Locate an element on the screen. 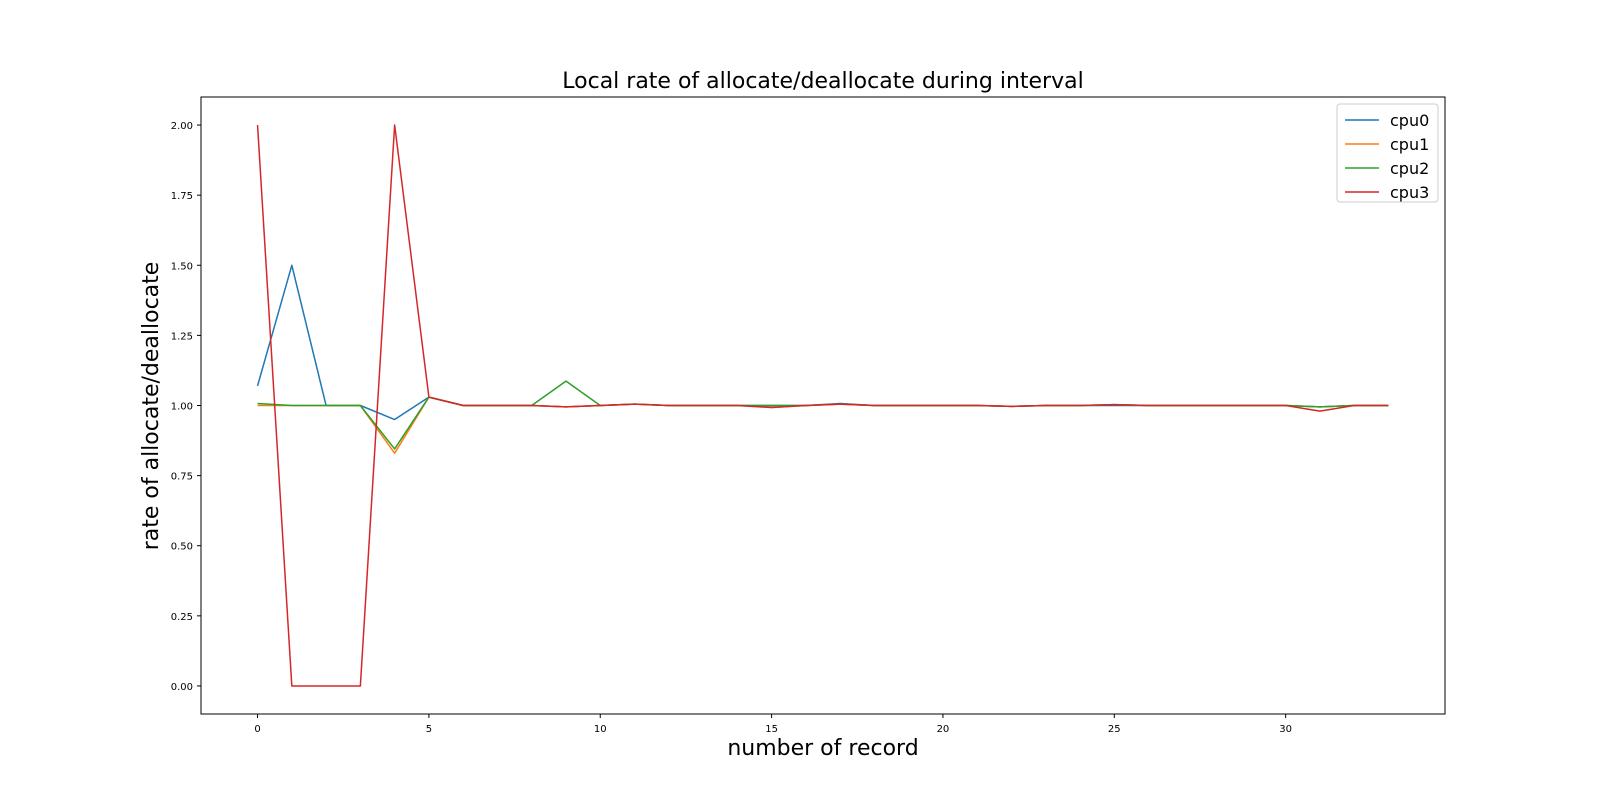 The width and height of the screenshot is (1600, 805). legend-label-cpu1: cpu1 is located at coordinates (1409, 144).